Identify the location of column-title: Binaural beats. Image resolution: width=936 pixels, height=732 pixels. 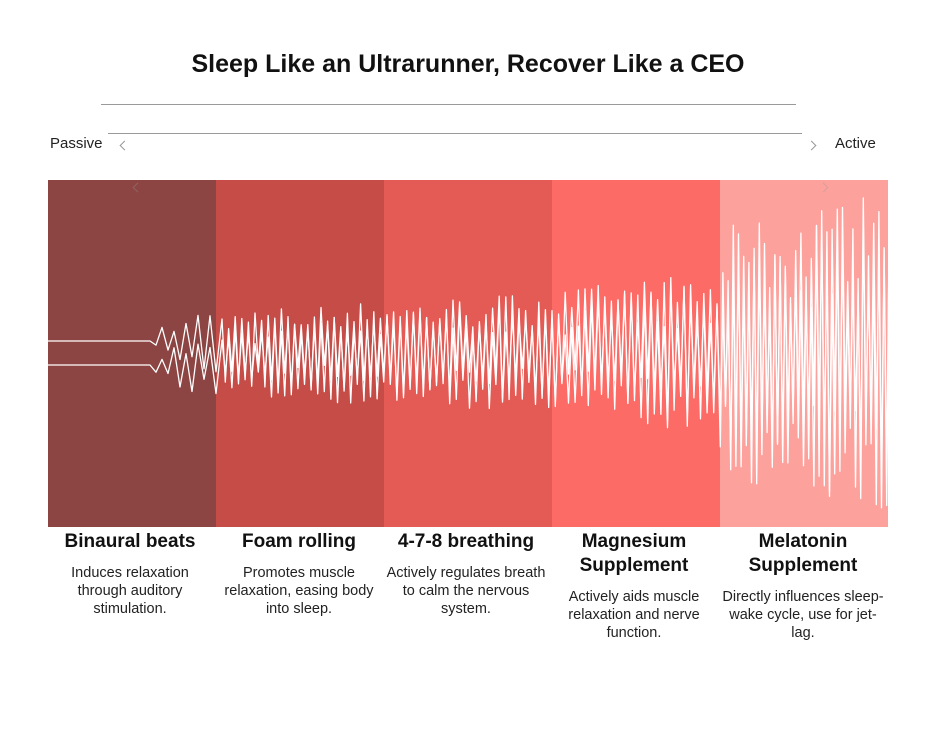
(130, 541).